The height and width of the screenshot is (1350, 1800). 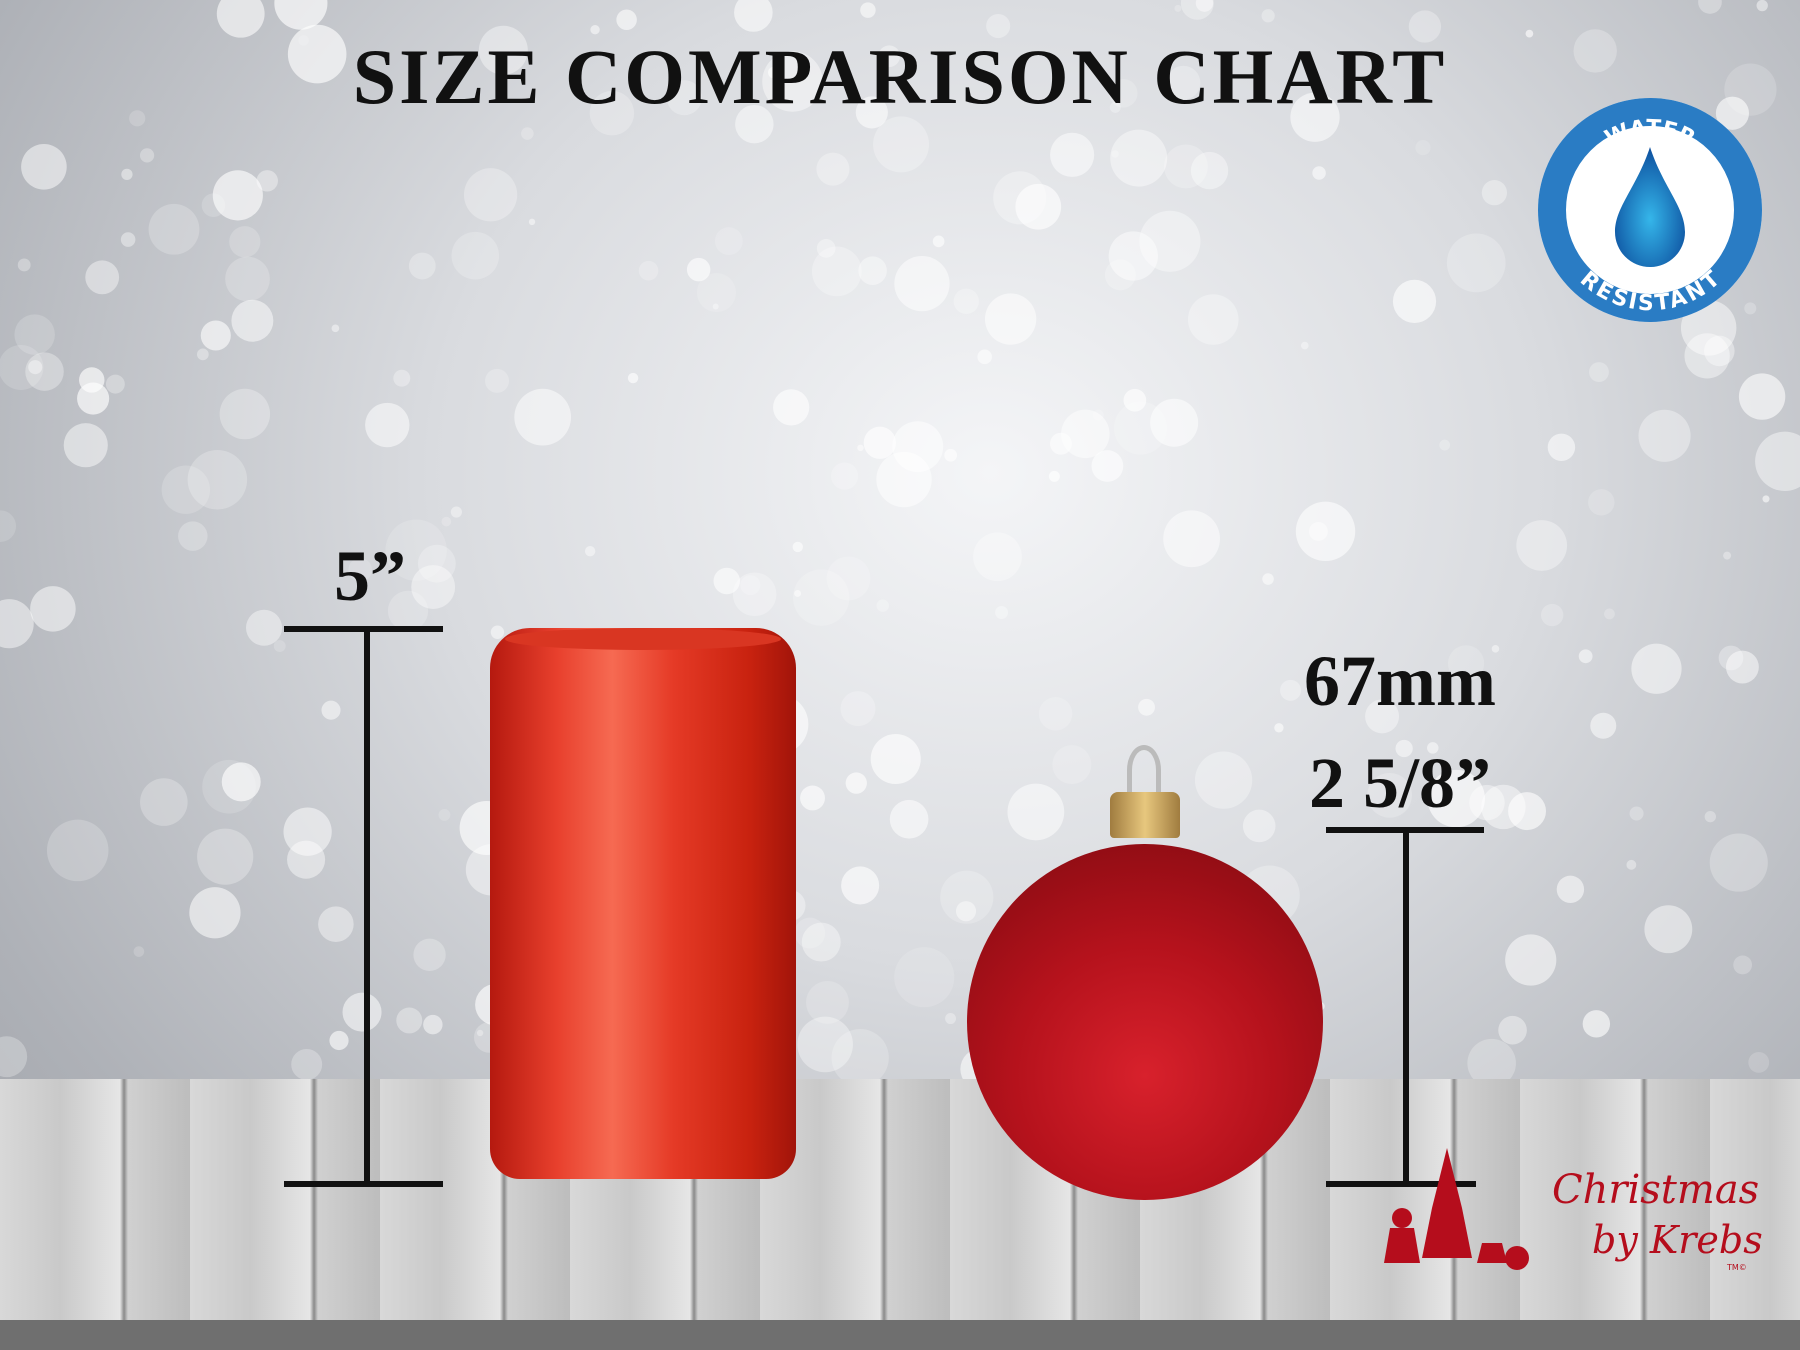 What do you see at coordinates (1399, 783) in the screenshot?
I see `ornament-inch-label: 2 5/8”` at bounding box center [1399, 783].